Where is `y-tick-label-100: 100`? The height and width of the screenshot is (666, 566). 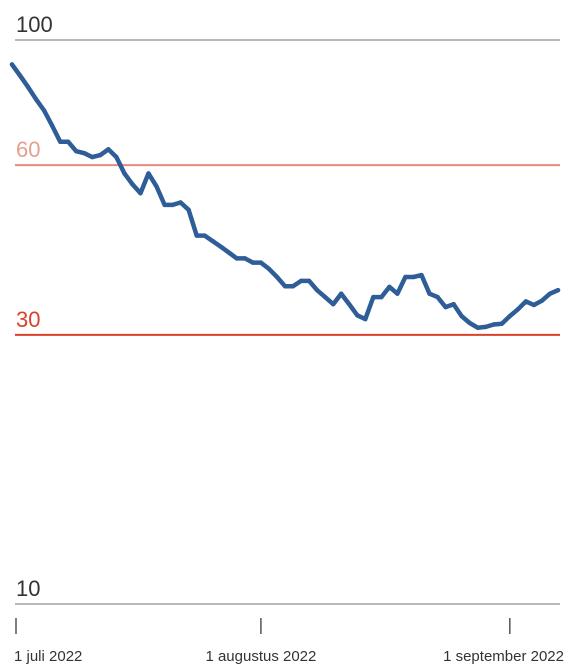 y-tick-label-100: 100 is located at coordinates (34, 24).